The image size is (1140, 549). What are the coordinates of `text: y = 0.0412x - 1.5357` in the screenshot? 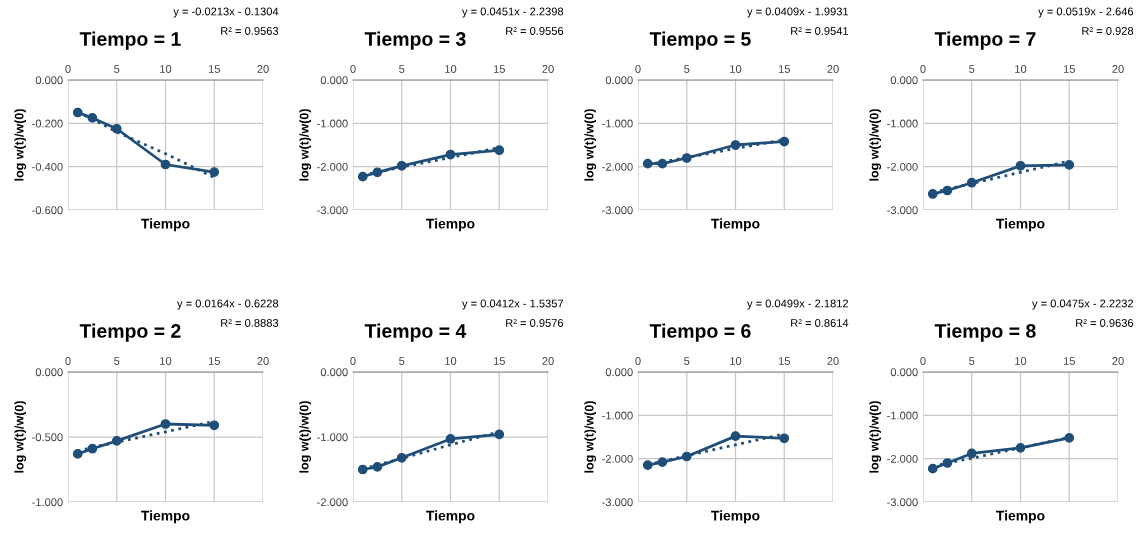 It's located at (513, 304).